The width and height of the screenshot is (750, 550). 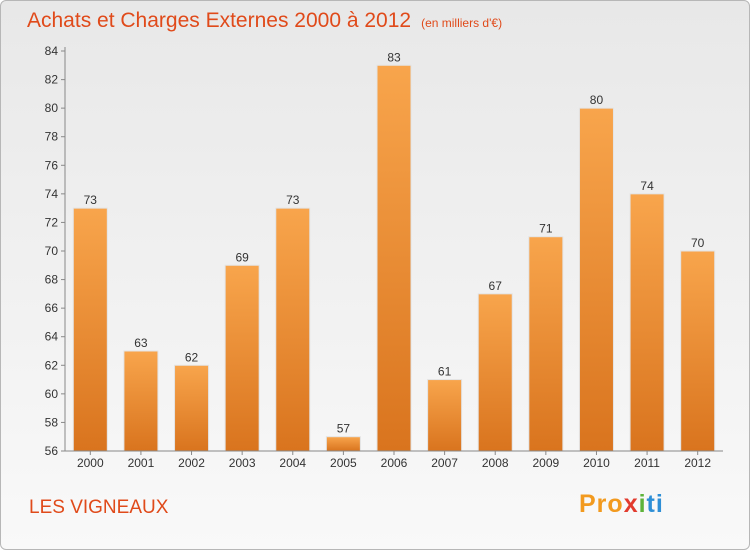 What do you see at coordinates (141, 401) in the screenshot?
I see `bar-2001` at bounding box center [141, 401].